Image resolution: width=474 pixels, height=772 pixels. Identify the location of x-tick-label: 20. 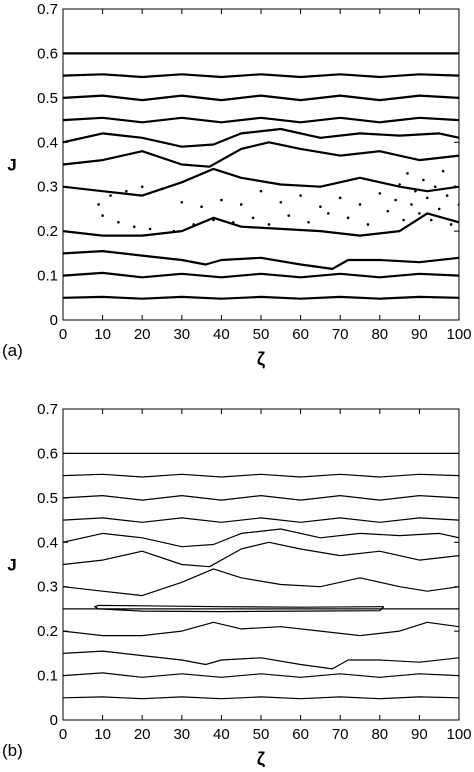
(142, 334).